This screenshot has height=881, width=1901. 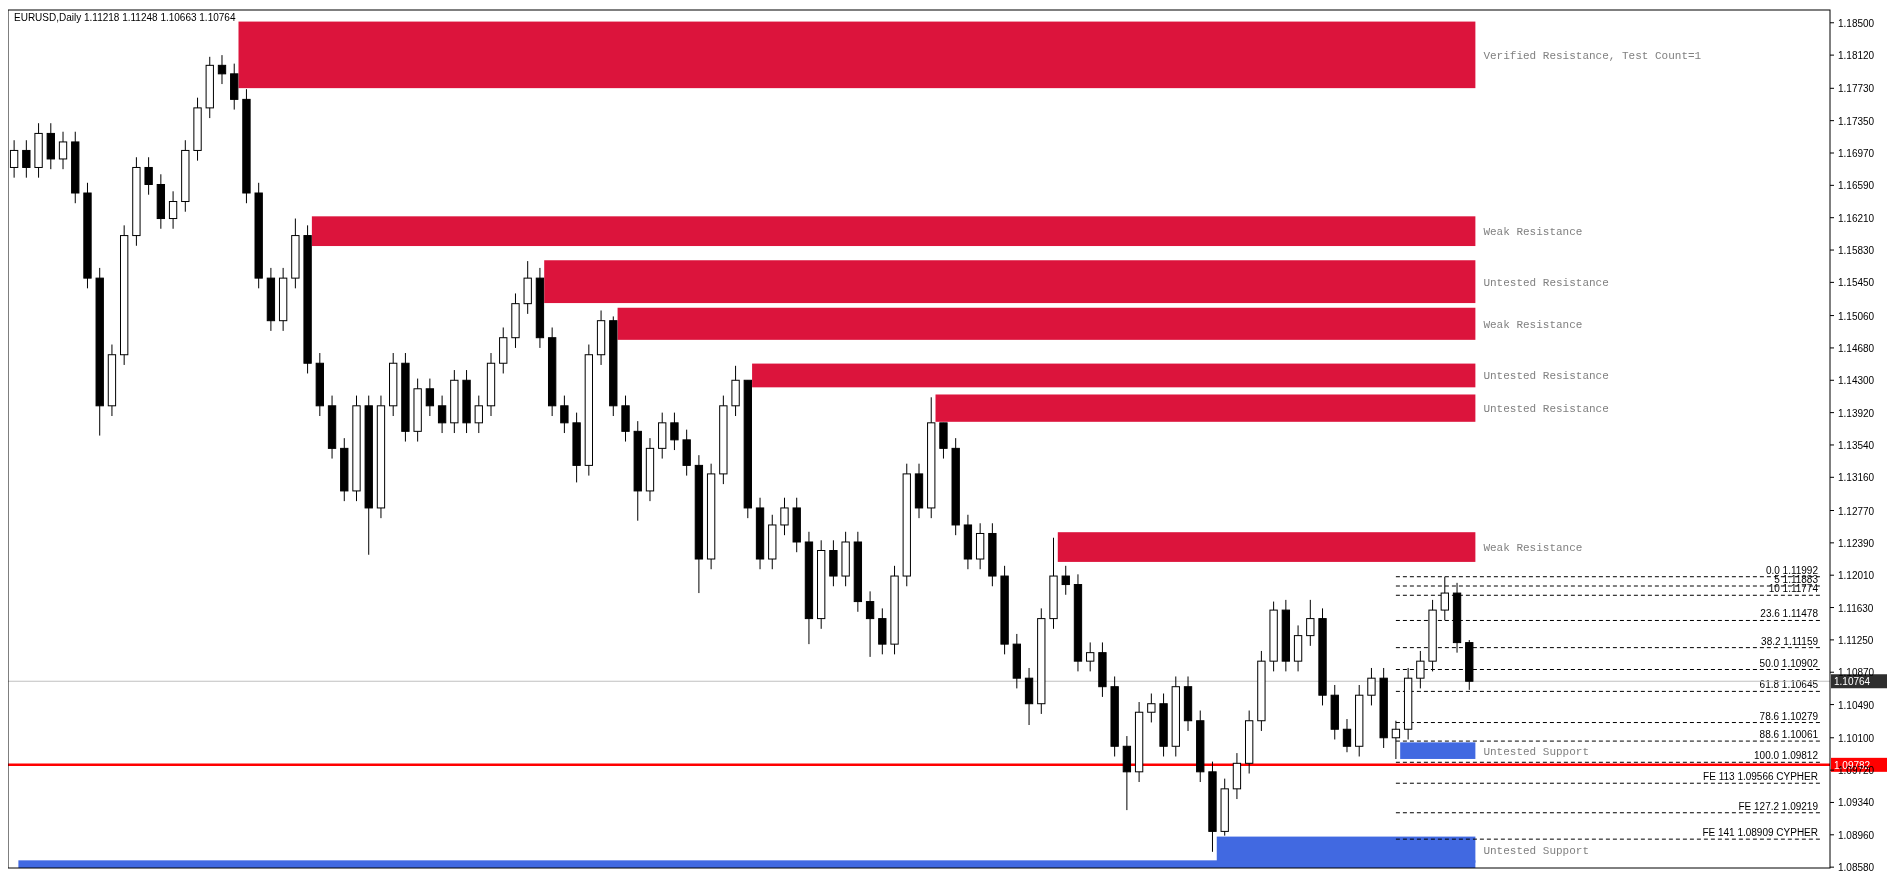 I want to click on ref-line-label: 1.10764, so click(x=1852, y=682).